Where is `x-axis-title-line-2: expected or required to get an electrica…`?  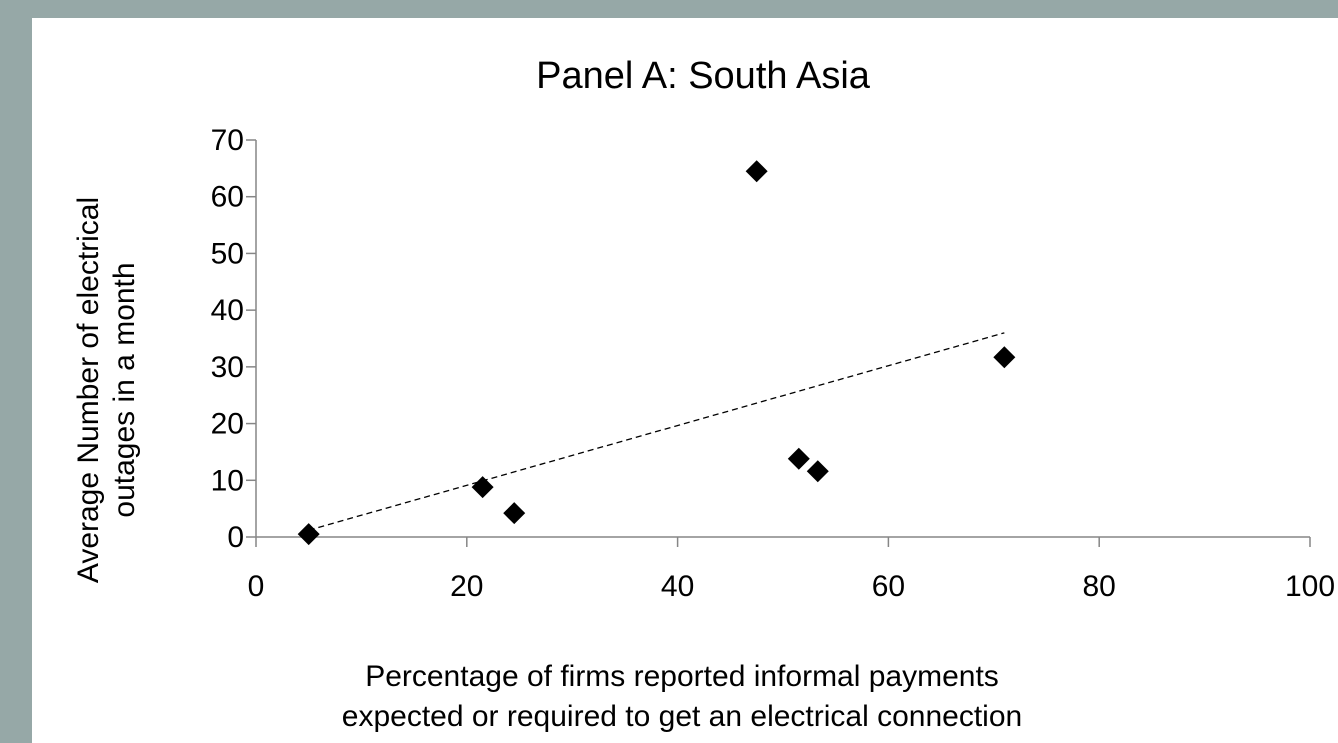 x-axis-title-line-2: expected or required to get an electrica… is located at coordinates (682, 716).